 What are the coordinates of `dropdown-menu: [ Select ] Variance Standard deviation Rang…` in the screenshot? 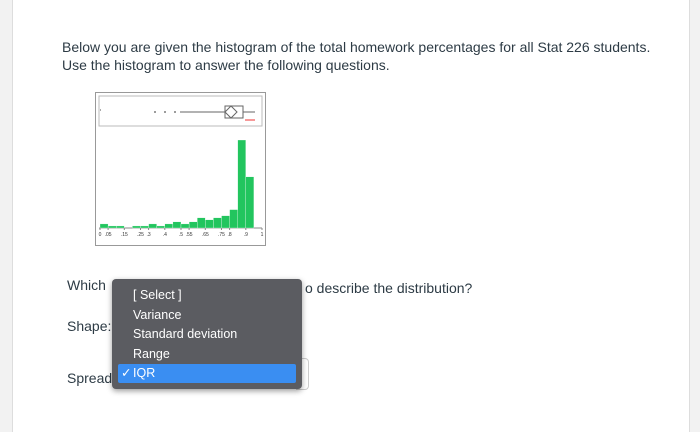 It's located at (207, 334).